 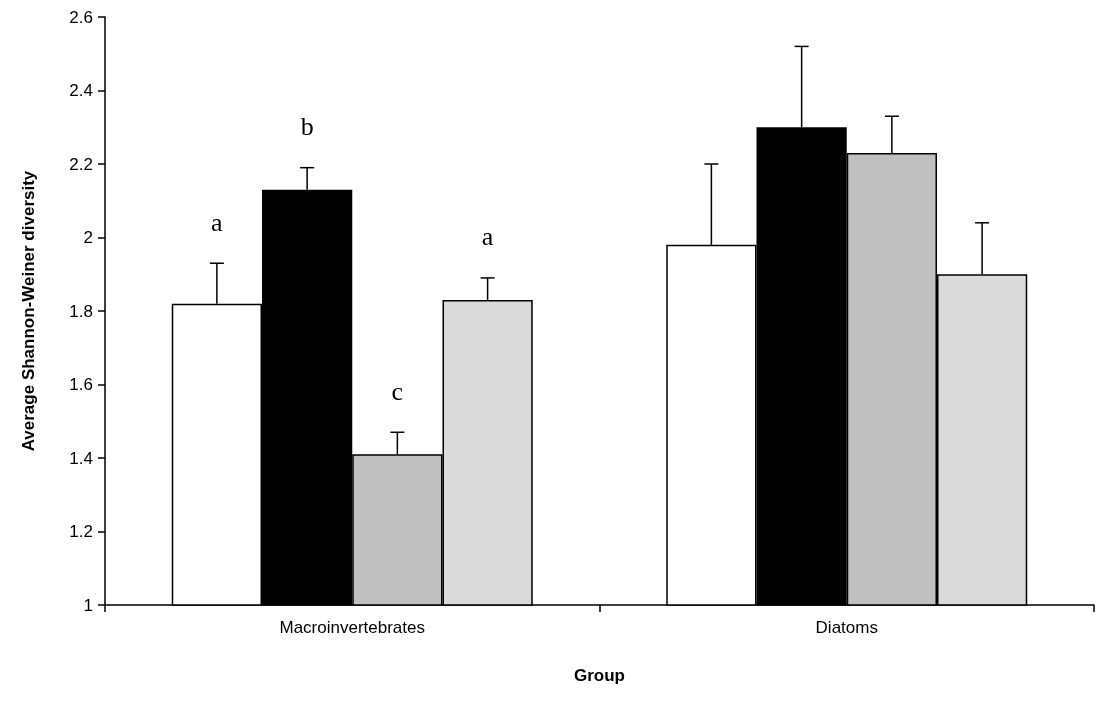 I want to click on y-tick-label: 2.6, so click(x=81, y=17).